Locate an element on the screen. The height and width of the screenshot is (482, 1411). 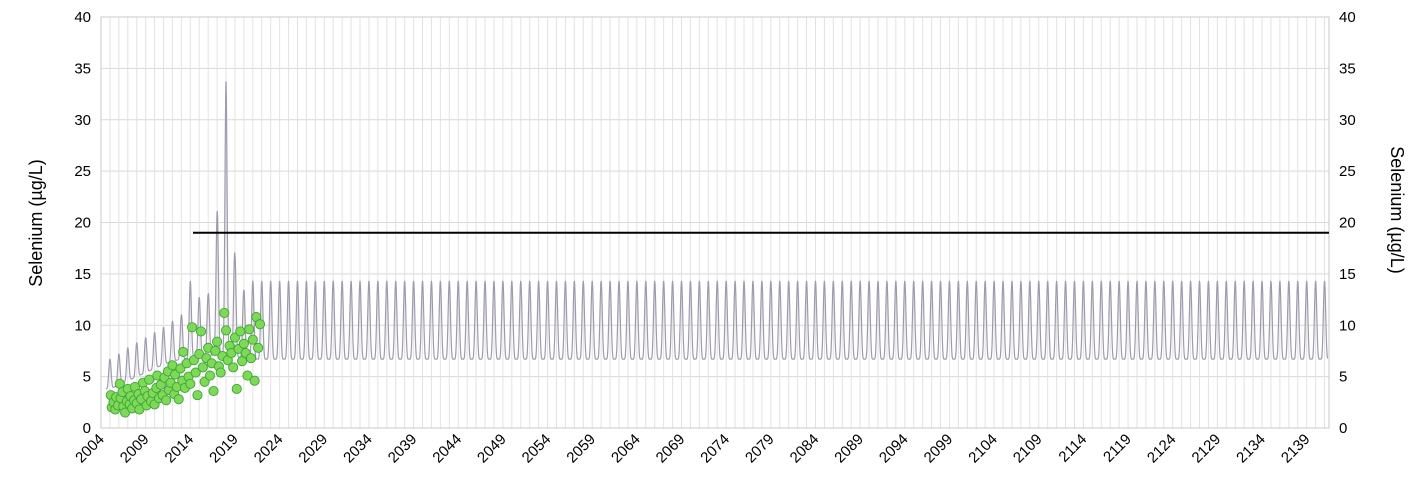
x-tick-label-15: 2079 is located at coordinates (760, 449).